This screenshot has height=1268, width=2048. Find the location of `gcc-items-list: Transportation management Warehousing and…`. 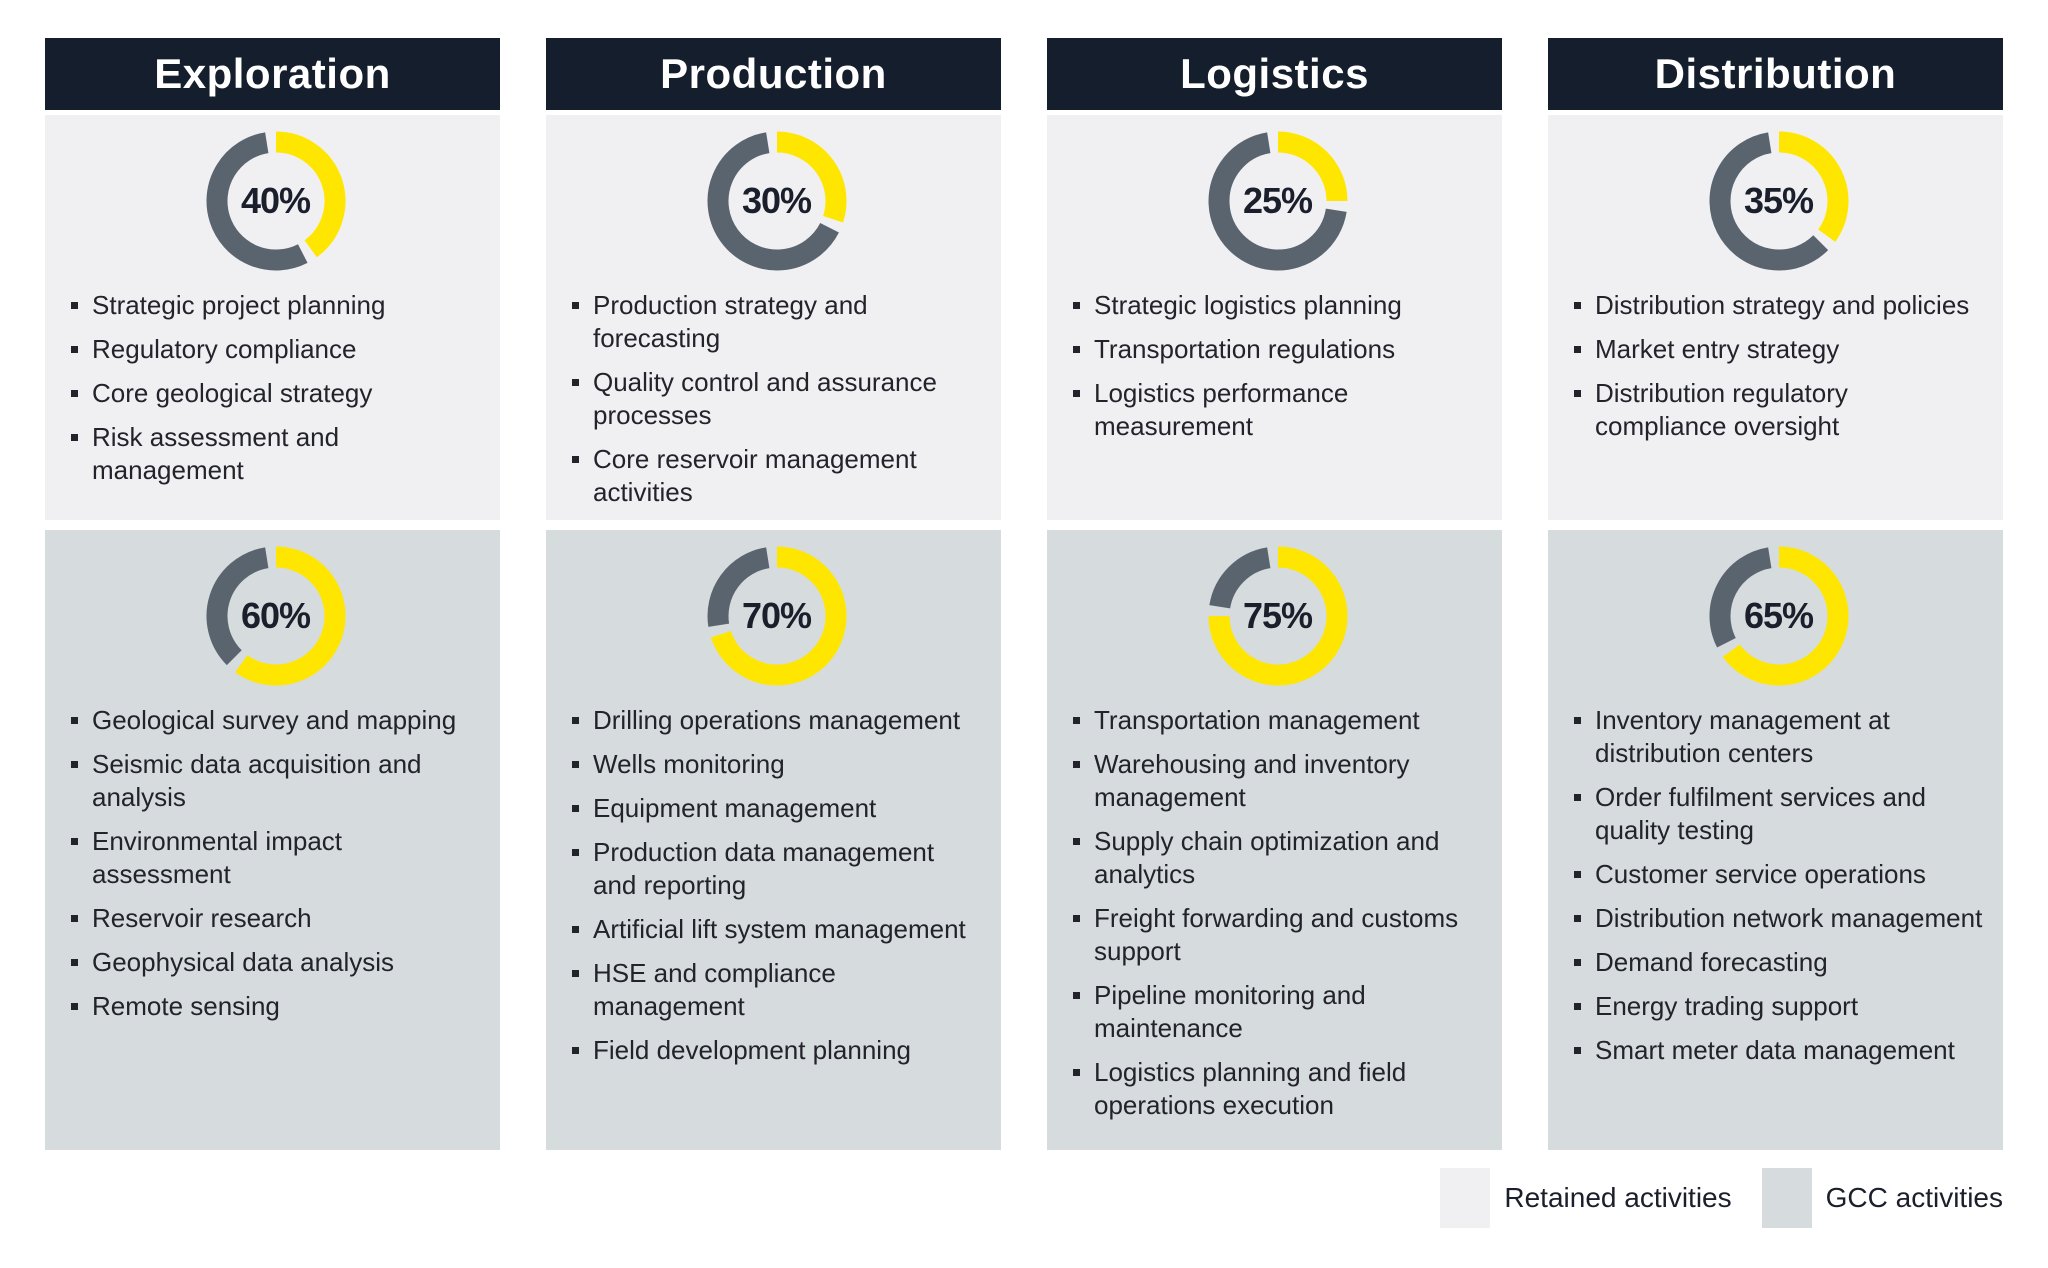

gcc-items-list: Transportation management Warehousing and… is located at coordinates (1277, 913).